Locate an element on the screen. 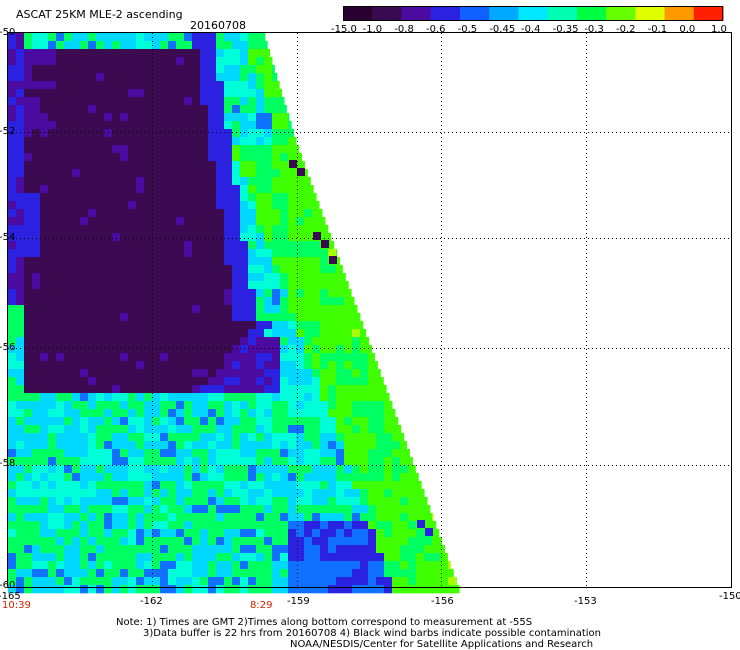 The width and height of the screenshot is (740, 650). x-tick-label: -150 is located at coordinates (729, 596).